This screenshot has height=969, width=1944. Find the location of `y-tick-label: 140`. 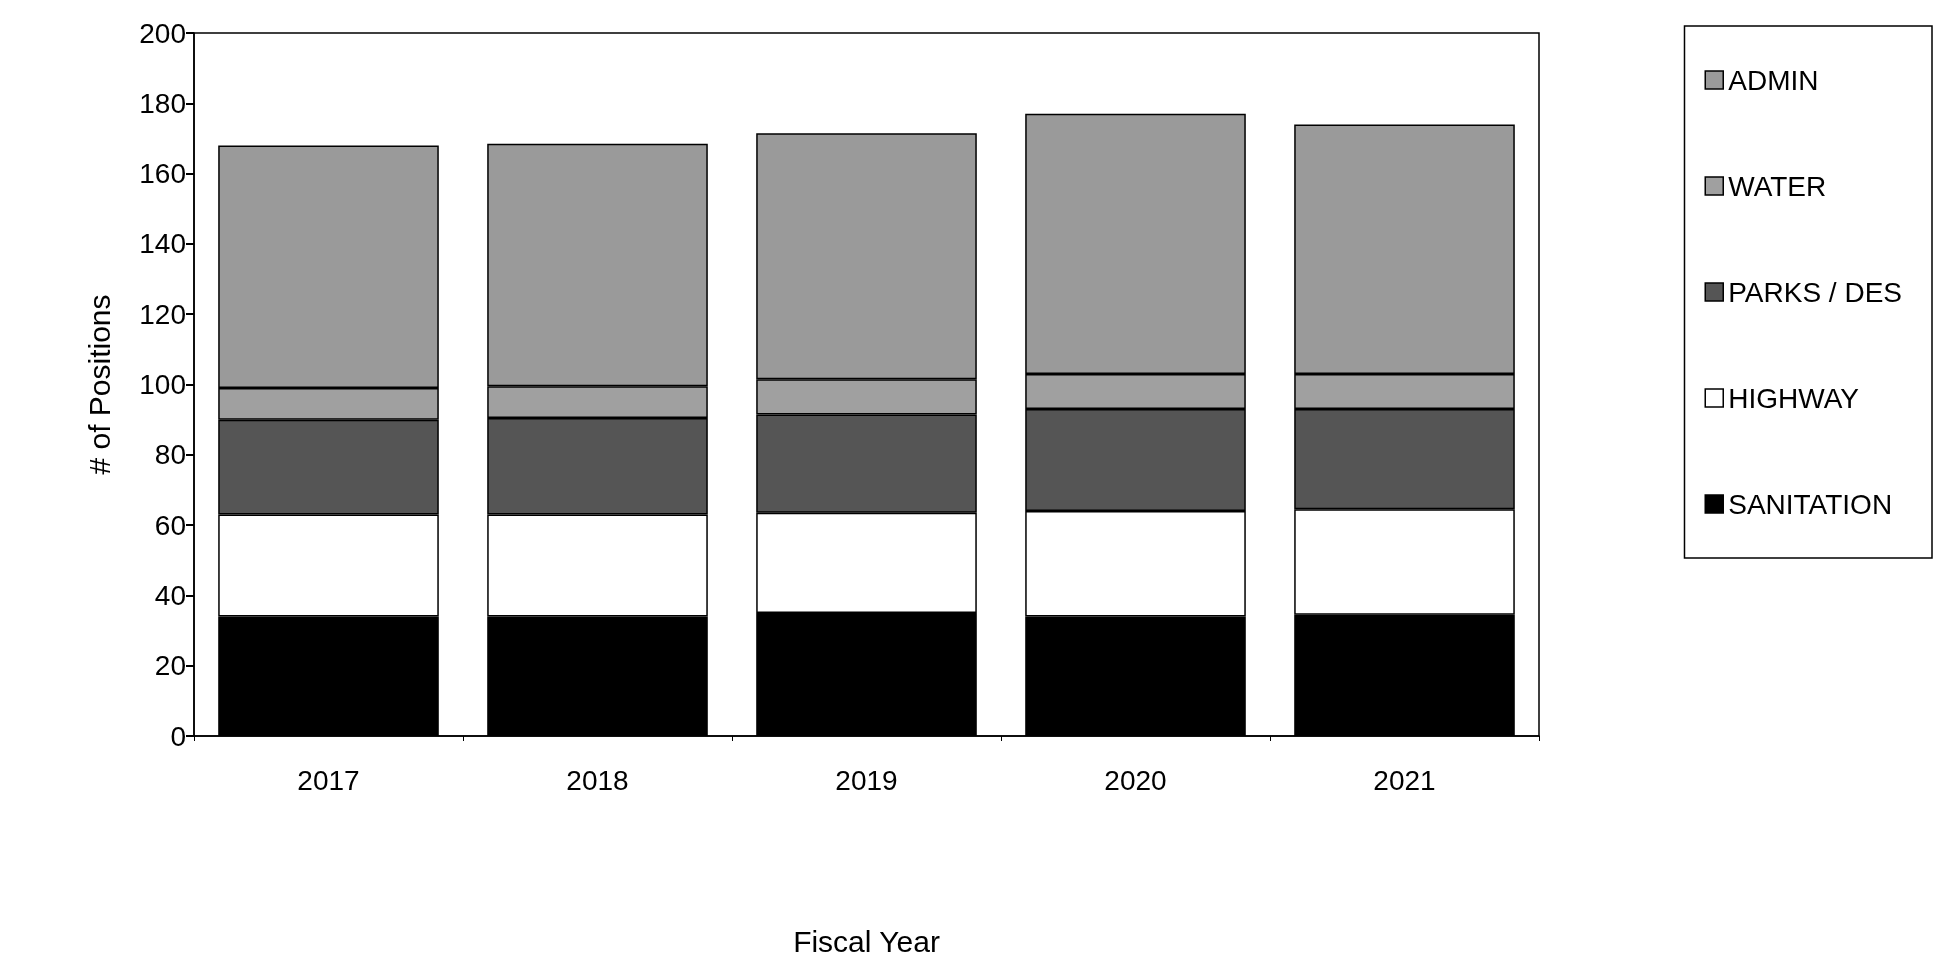

y-tick-label: 140 is located at coordinates (162, 244).